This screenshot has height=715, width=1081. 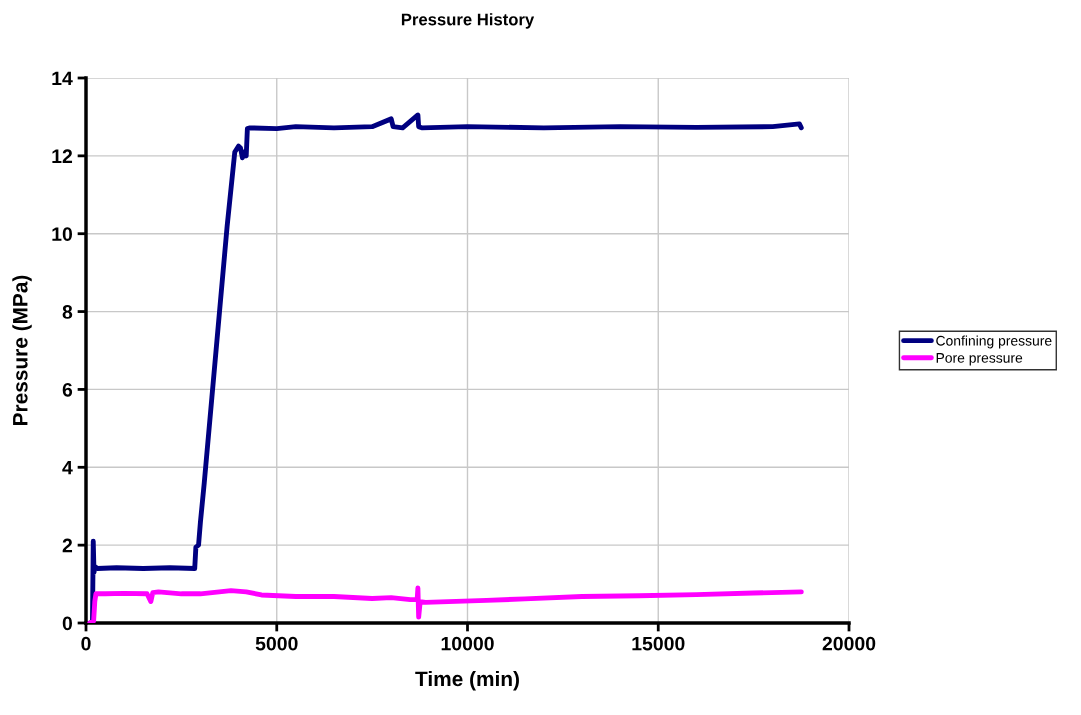 I want to click on x-tick-label: 20000, so click(x=849, y=643).